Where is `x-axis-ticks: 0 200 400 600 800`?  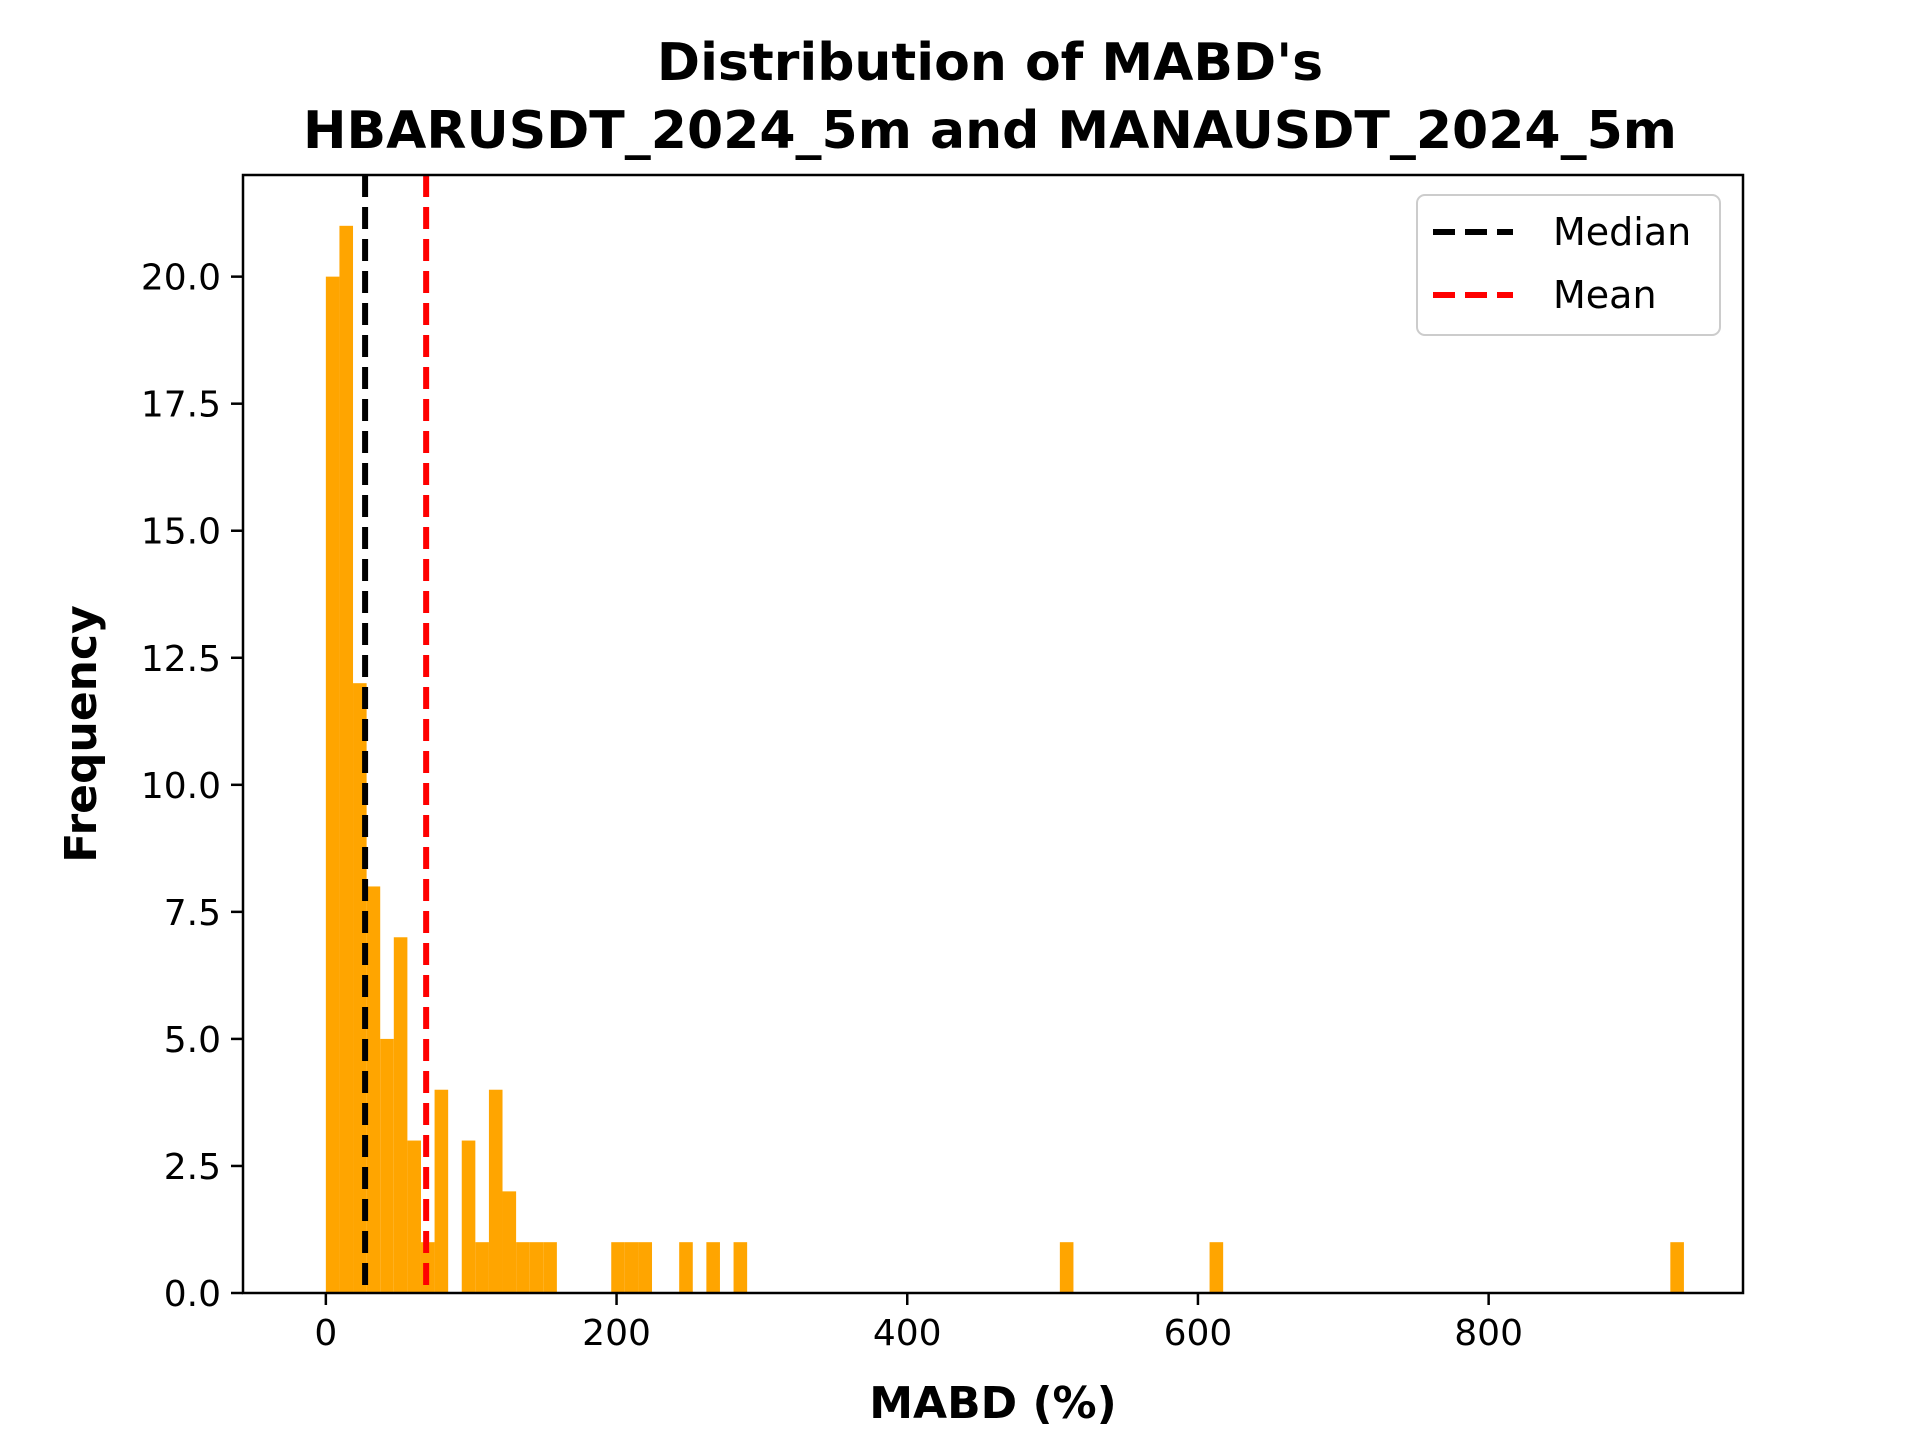
x-axis-ticks: 0 200 400 600 800 is located at coordinates (918, 1323).